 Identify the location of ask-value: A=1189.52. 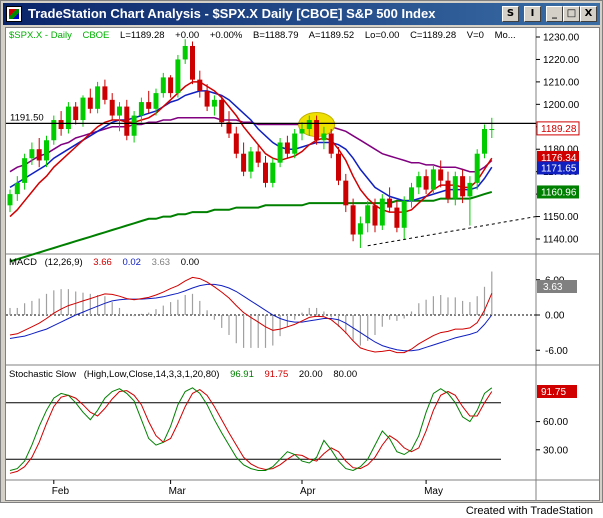
(332, 35).